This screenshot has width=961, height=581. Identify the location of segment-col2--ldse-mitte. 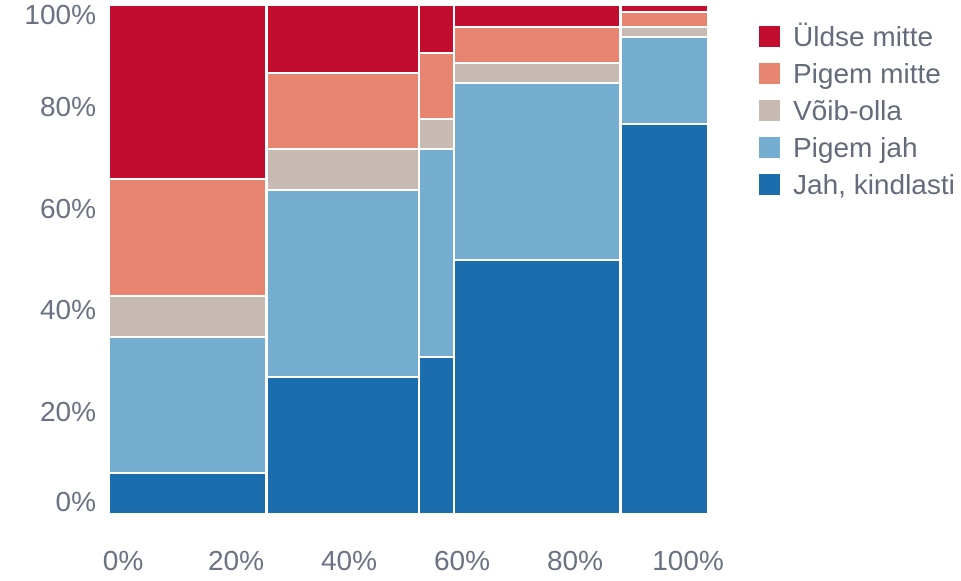
(342, 39).